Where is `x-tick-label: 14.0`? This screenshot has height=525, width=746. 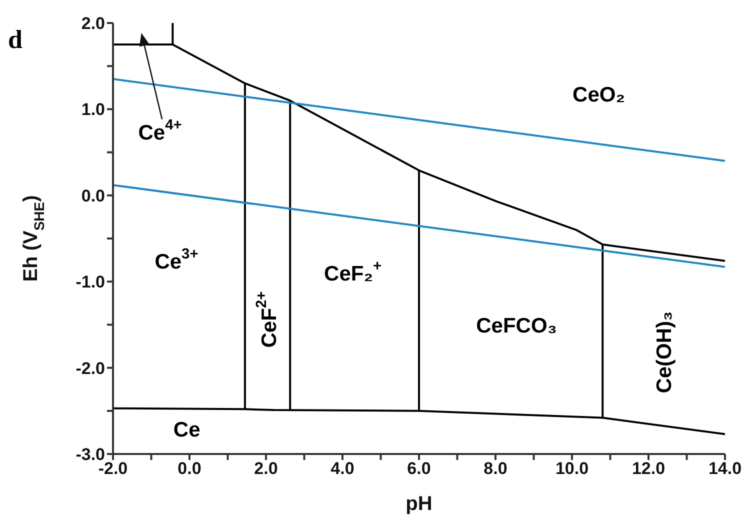 x-tick-label: 14.0 is located at coordinates (725, 468).